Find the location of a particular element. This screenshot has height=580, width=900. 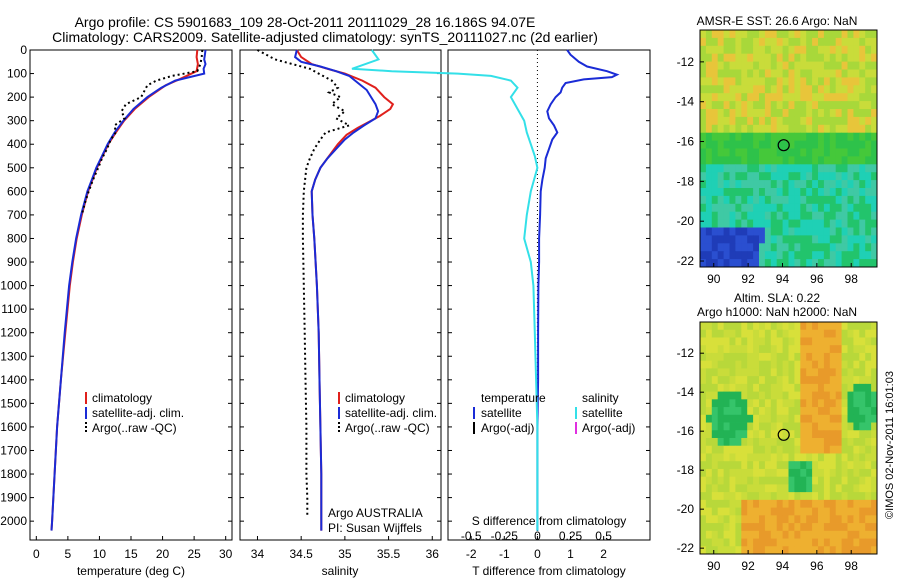

annotation-pi: PI: Susan Wijffels is located at coordinates (375, 528).